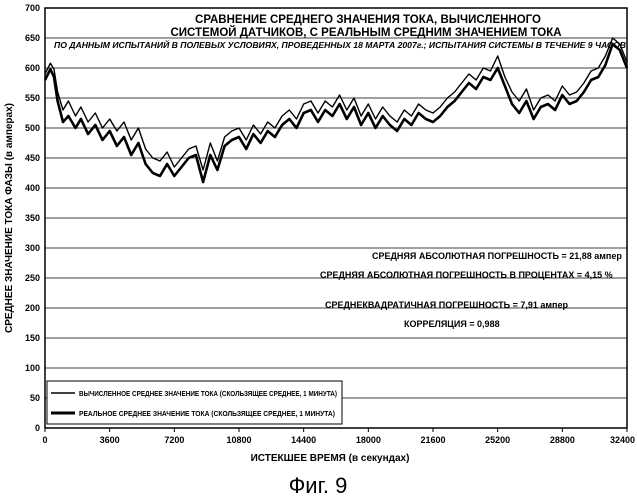 The width and height of the screenshot is (637, 500). I want to click on y-tick-label: 500, so click(32, 128).